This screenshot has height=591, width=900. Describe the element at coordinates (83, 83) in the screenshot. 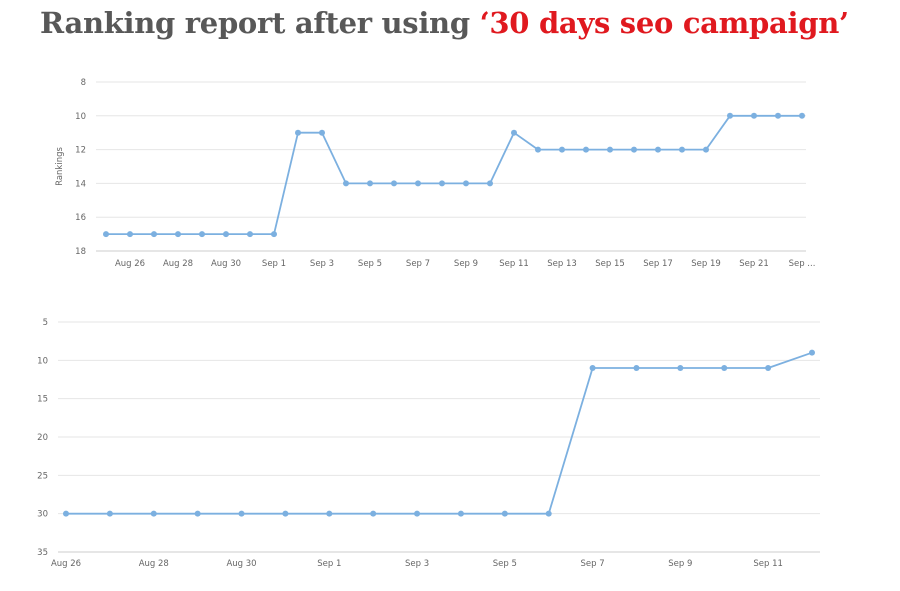

I see `y-tick-label: 8` at that location.